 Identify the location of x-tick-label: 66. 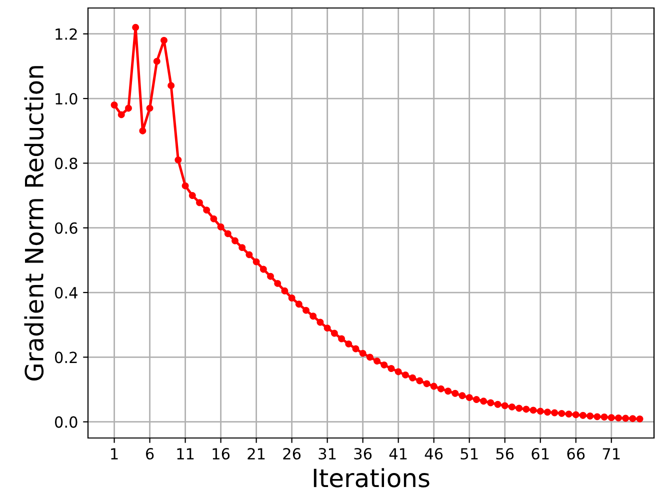
(576, 454).